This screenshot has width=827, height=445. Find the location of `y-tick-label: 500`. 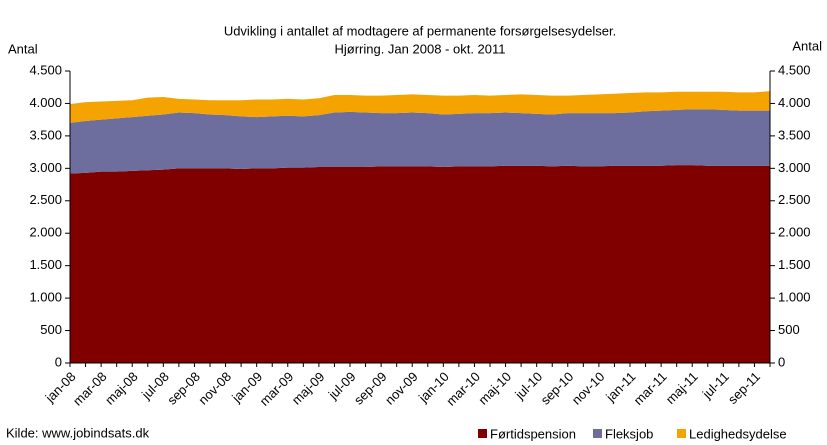

y-tick-label: 500 is located at coordinates (51, 329).